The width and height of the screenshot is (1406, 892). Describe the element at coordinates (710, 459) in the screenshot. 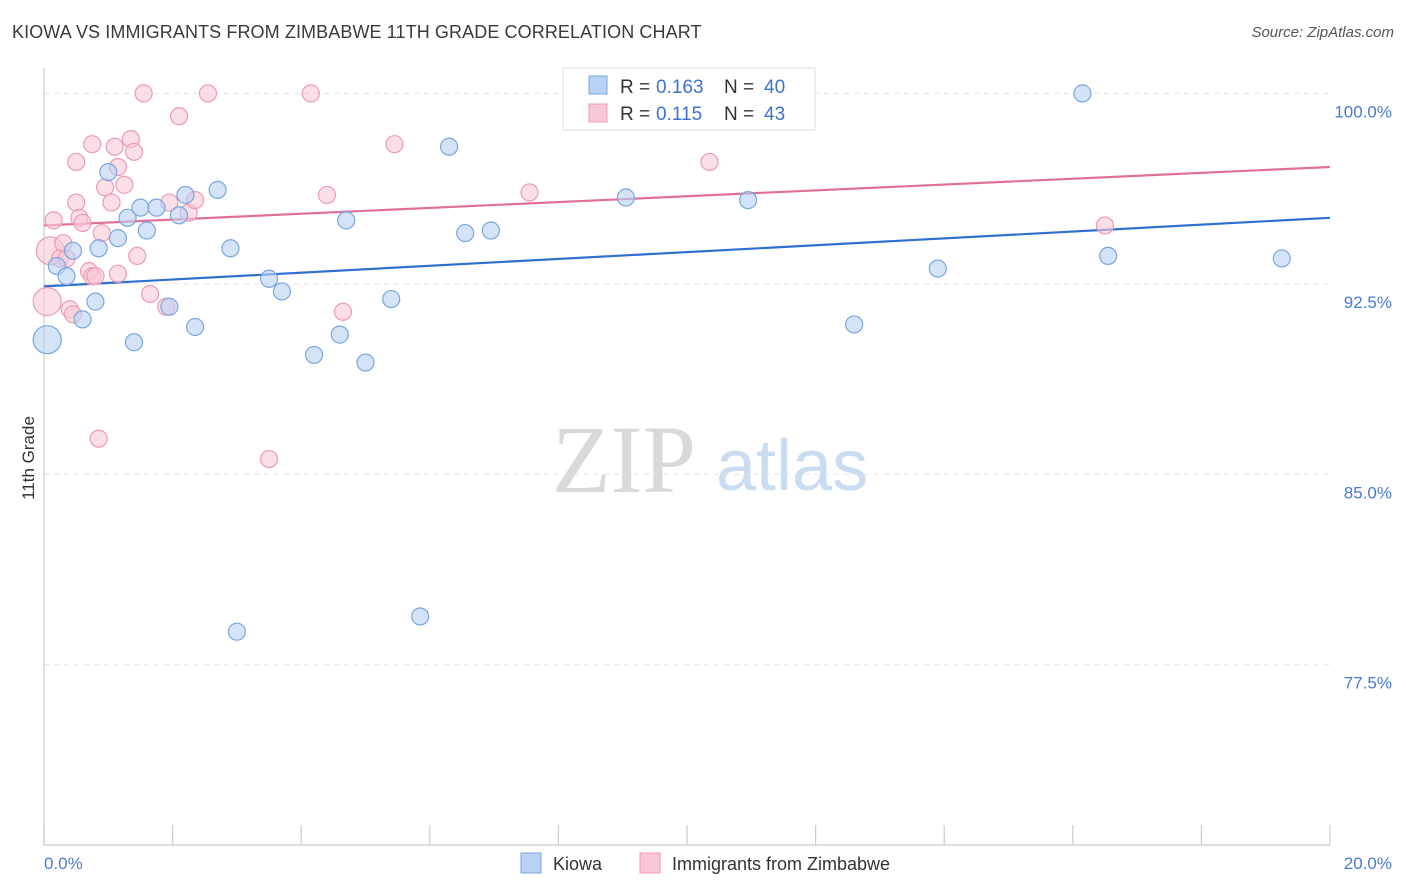

I see `watermark: ZIP atlas` at that location.